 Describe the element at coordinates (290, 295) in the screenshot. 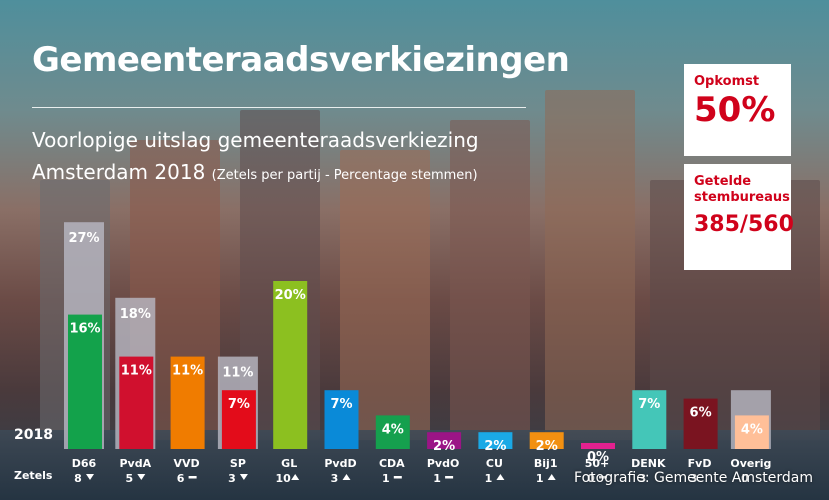

I see `value-label: 20%` at that location.